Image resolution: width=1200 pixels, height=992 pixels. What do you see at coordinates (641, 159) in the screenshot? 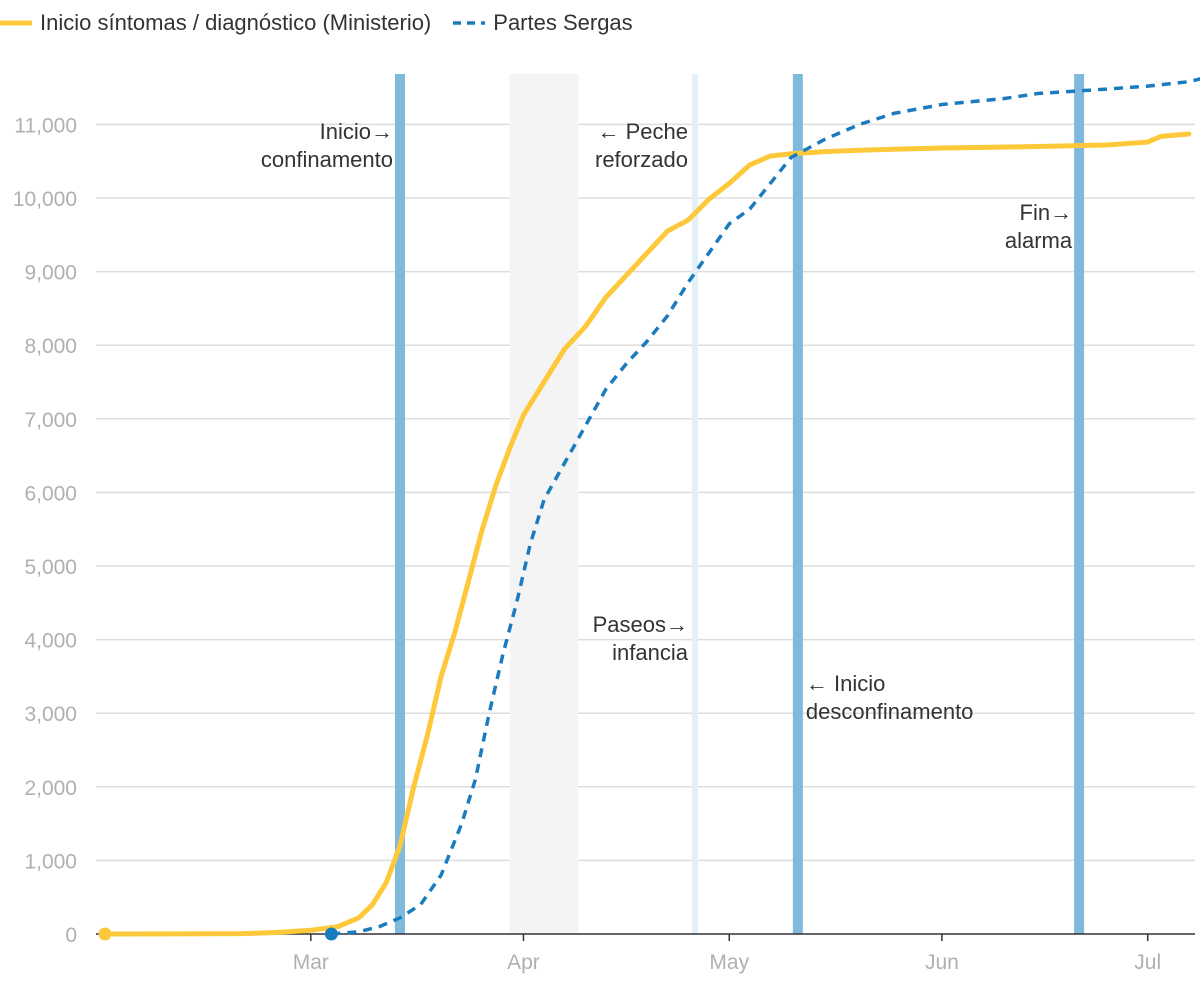
I see `annotation-peche-line-2: reforzado` at bounding box center [641, 159].